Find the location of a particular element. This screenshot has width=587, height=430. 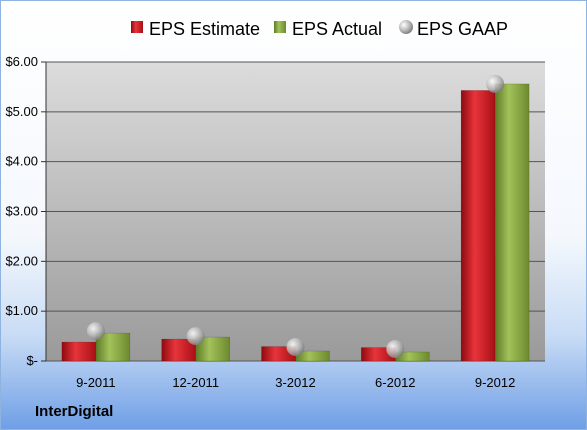

x-tick-label: 9-2012 is located at coordinates (495, 382).